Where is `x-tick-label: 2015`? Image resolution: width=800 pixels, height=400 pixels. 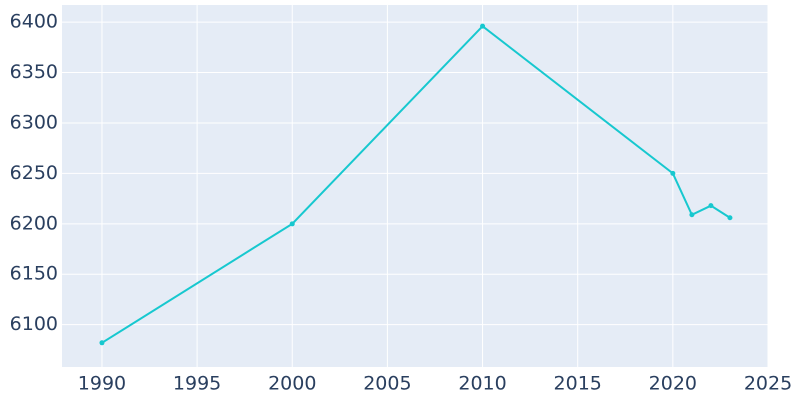 x-tick-label: 2015 is located at coordinates (578, 384).